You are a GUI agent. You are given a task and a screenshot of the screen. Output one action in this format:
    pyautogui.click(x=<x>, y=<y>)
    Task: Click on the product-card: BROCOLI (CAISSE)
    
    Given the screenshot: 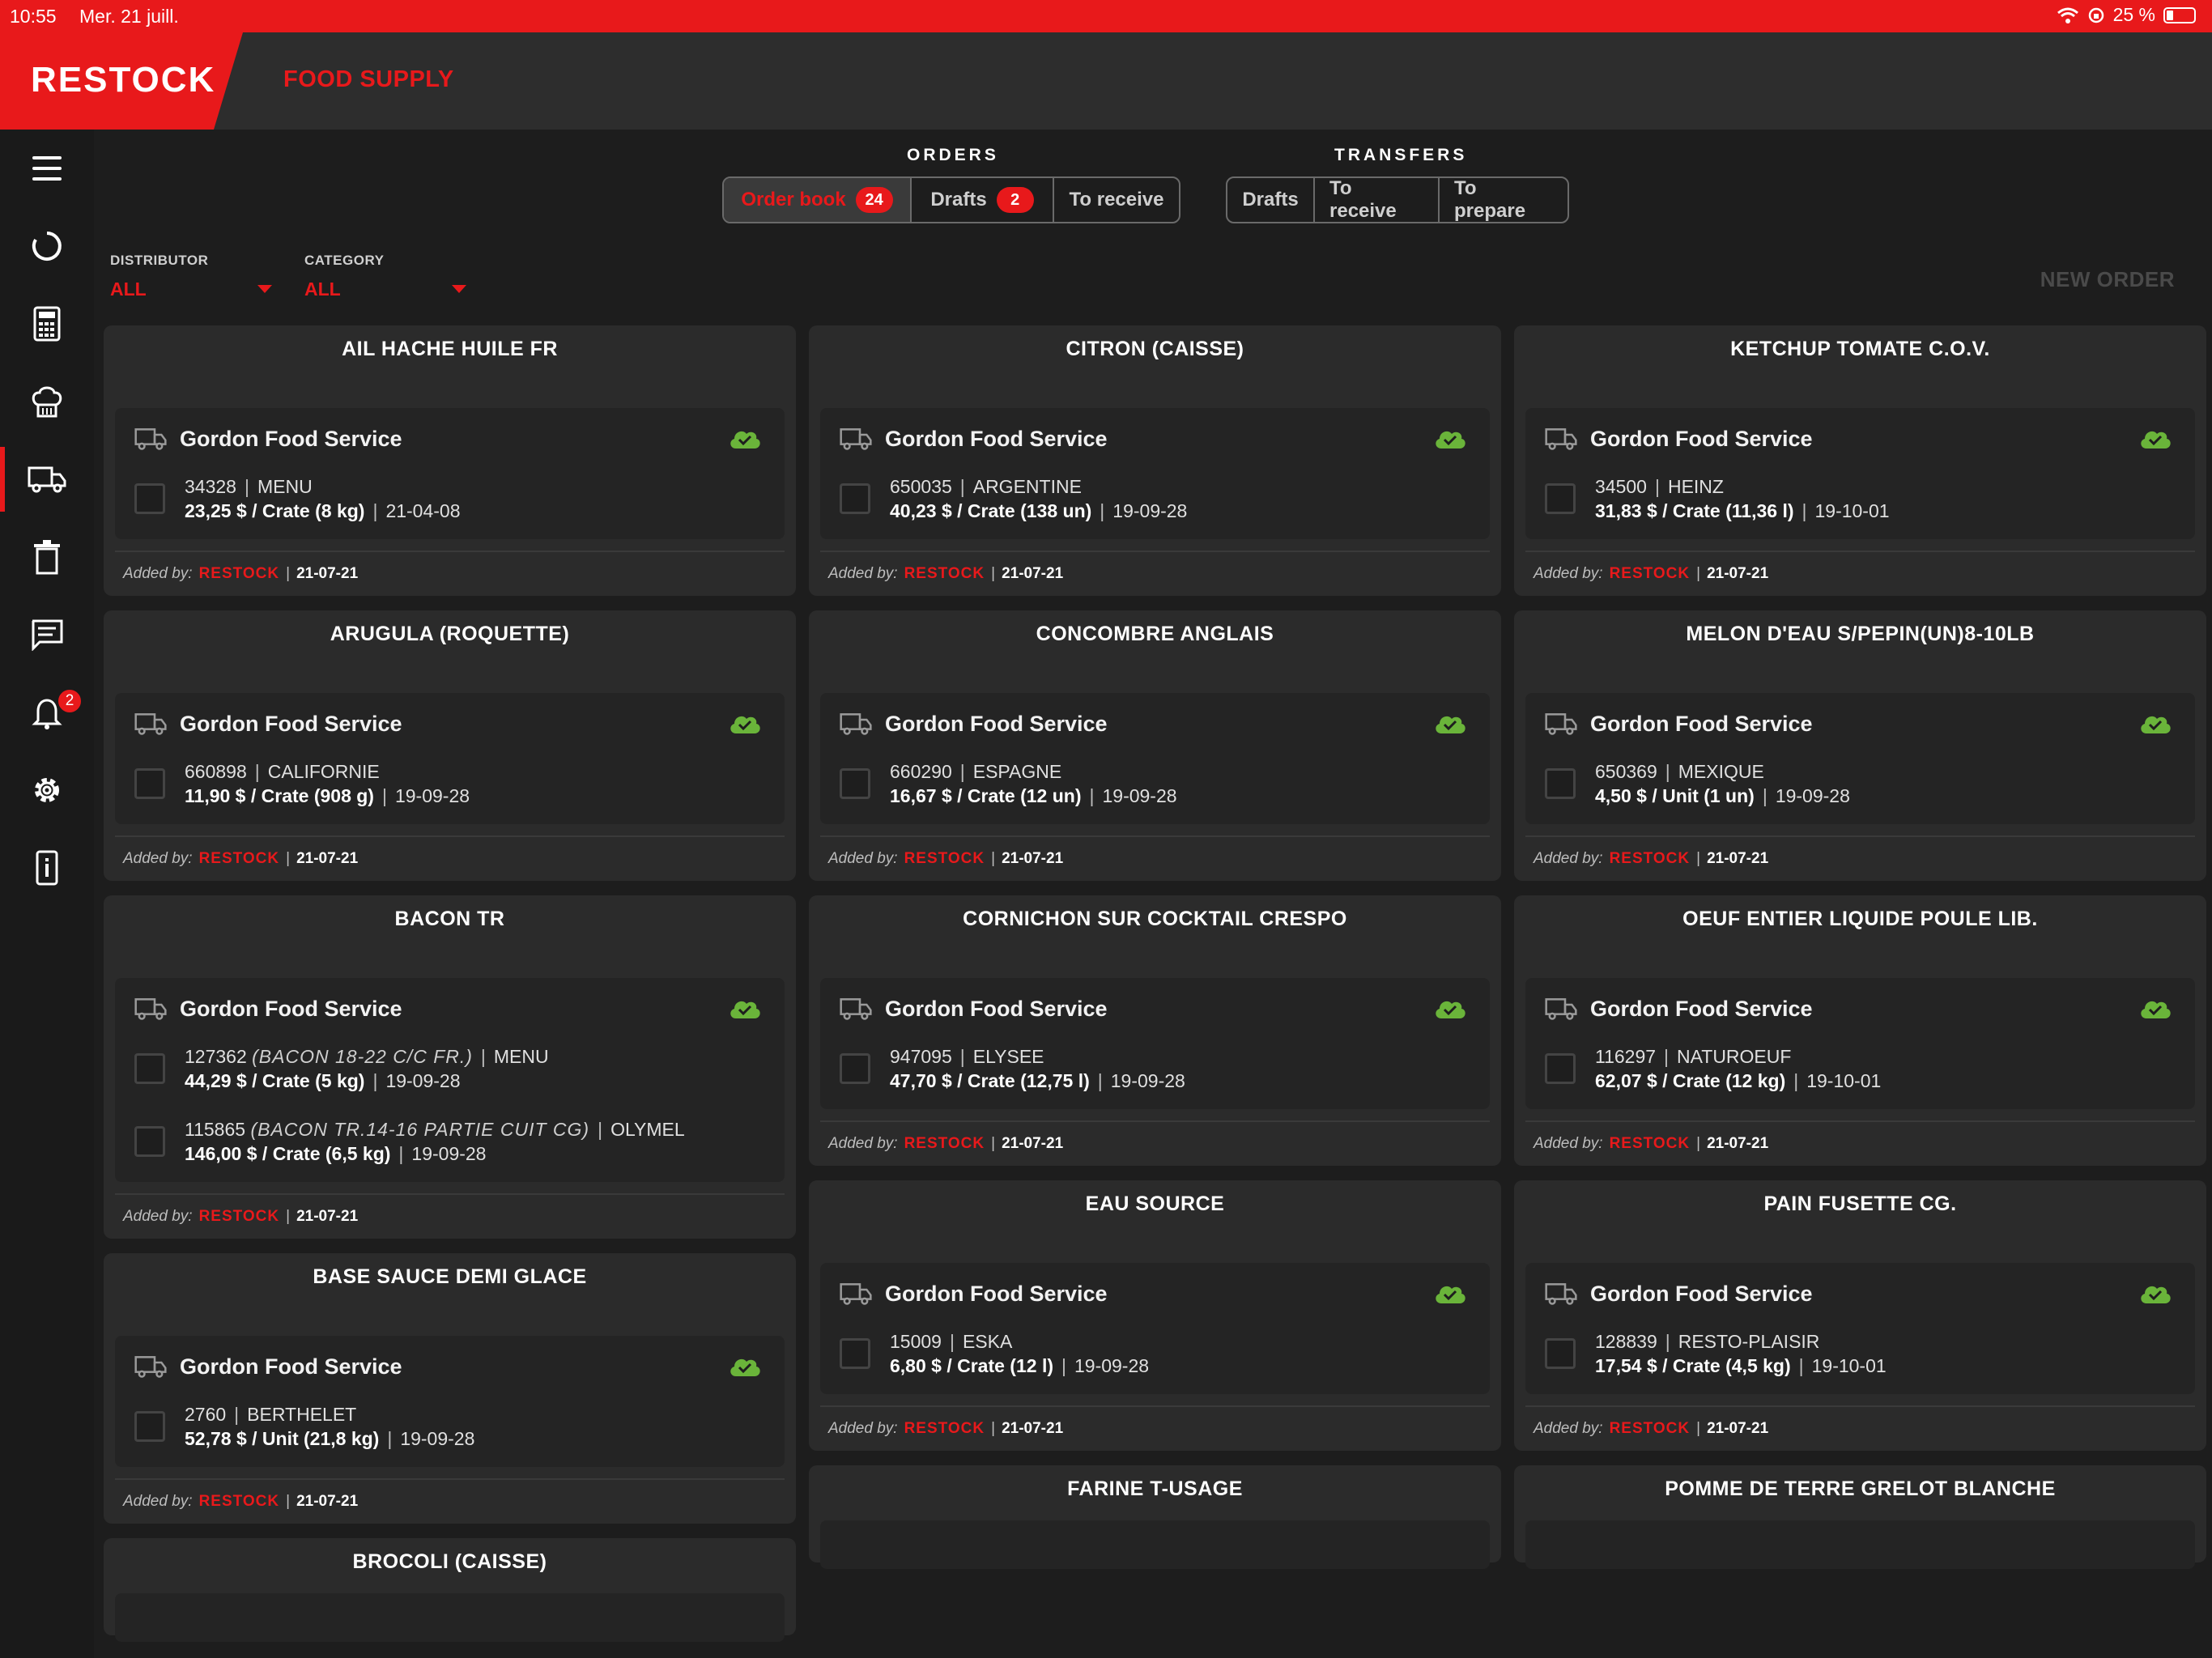 What is the action you would take?
    pyautogui.click(x=450, y=1590)
    